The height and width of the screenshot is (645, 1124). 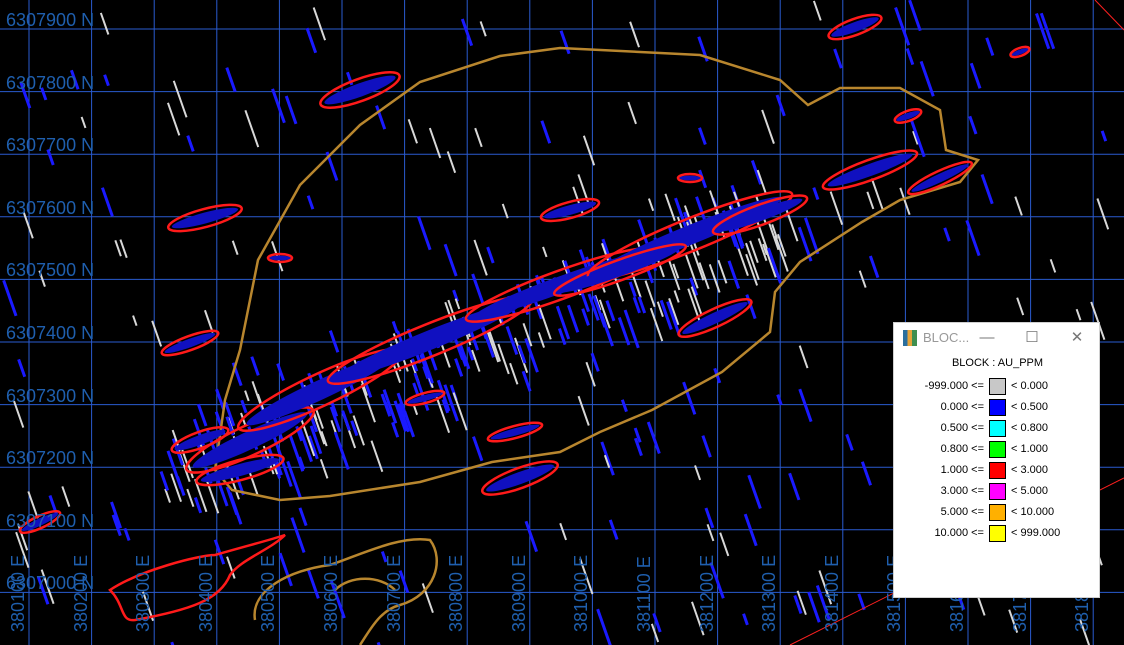 What do you see at coordinates (1077, 337) in the screenshot?
I see `close-button: ✕` at bounding box center [1077, 337].